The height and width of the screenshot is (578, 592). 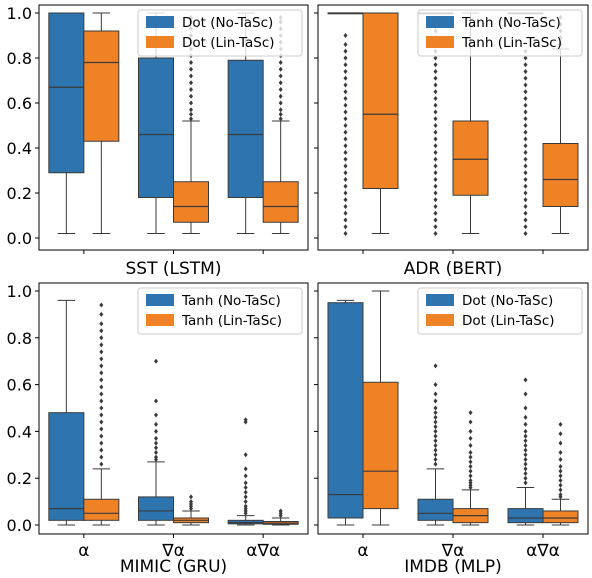 What do you see at coordinates (19, 238) in the screenshot?
I see `y-tick-label: 0.0` at bounding box center [19, 238].